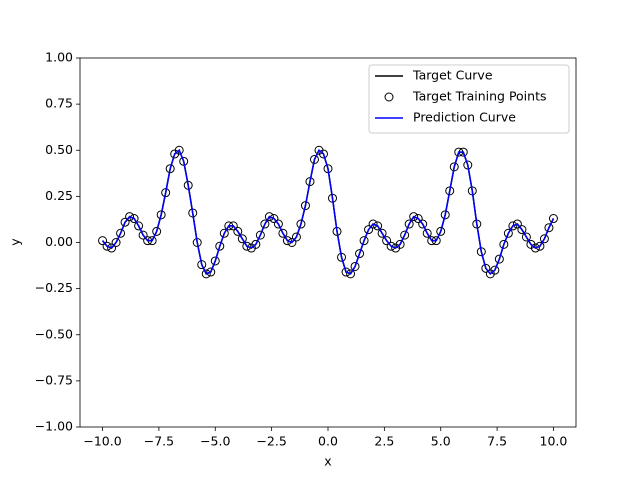  What do you see at coordinates (384, 441) in the screenshot?
I see `x-tick-label: 2.5` at bounding box center [384, 441].